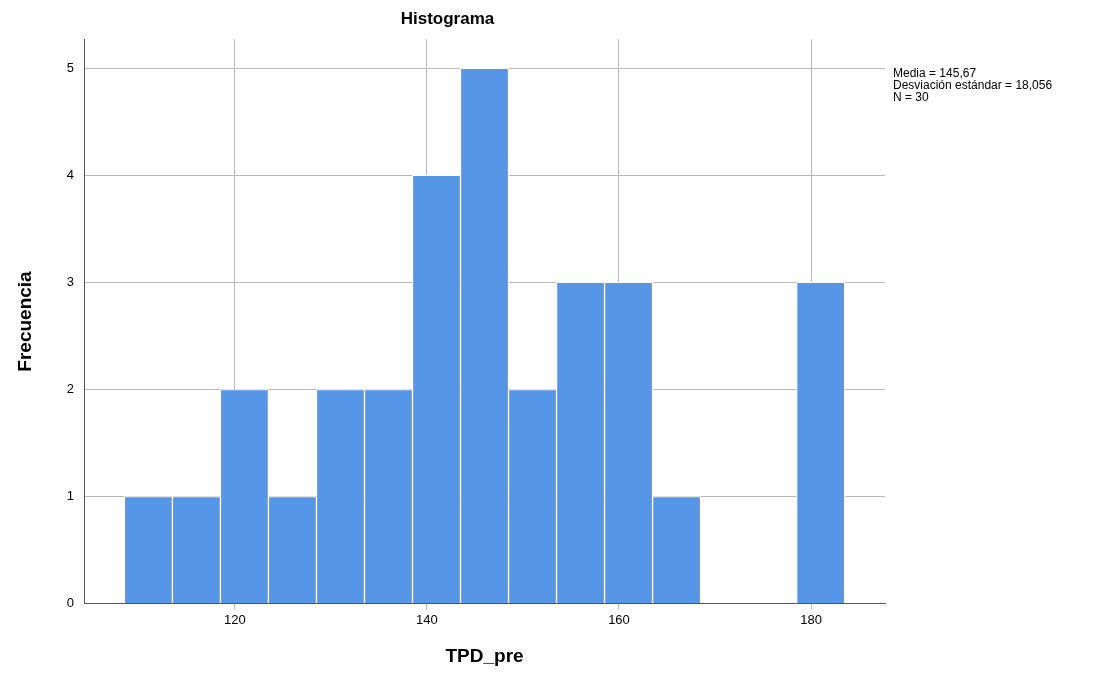 The image size is (1107, 682). What do you see at coordinates (935, 72) in the screenshot?
I see `text: Media = 145,67` at bounding box center [935, 72].